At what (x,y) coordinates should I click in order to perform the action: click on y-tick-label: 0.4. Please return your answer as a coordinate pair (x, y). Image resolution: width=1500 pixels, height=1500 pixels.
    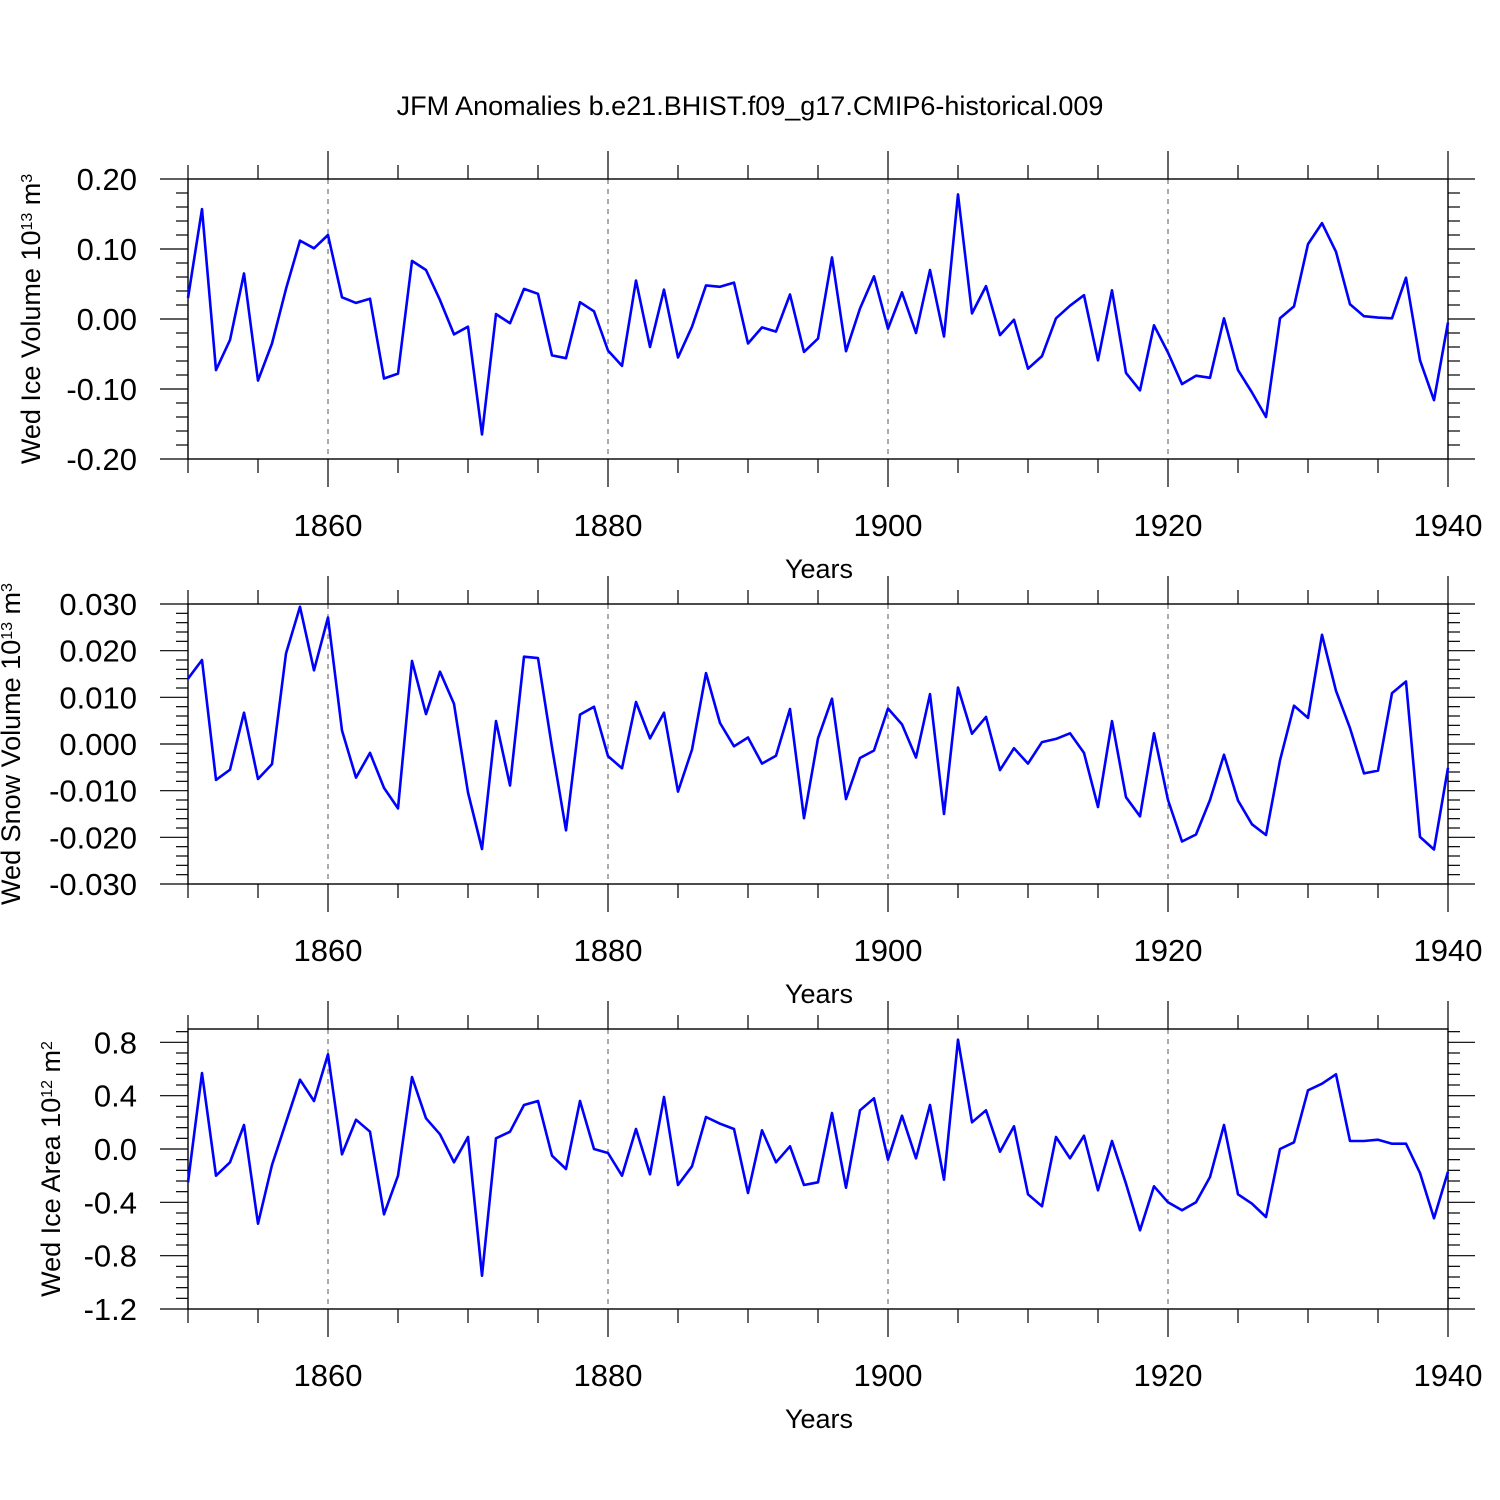
    Looking at the image, I should click on (115, 1096).